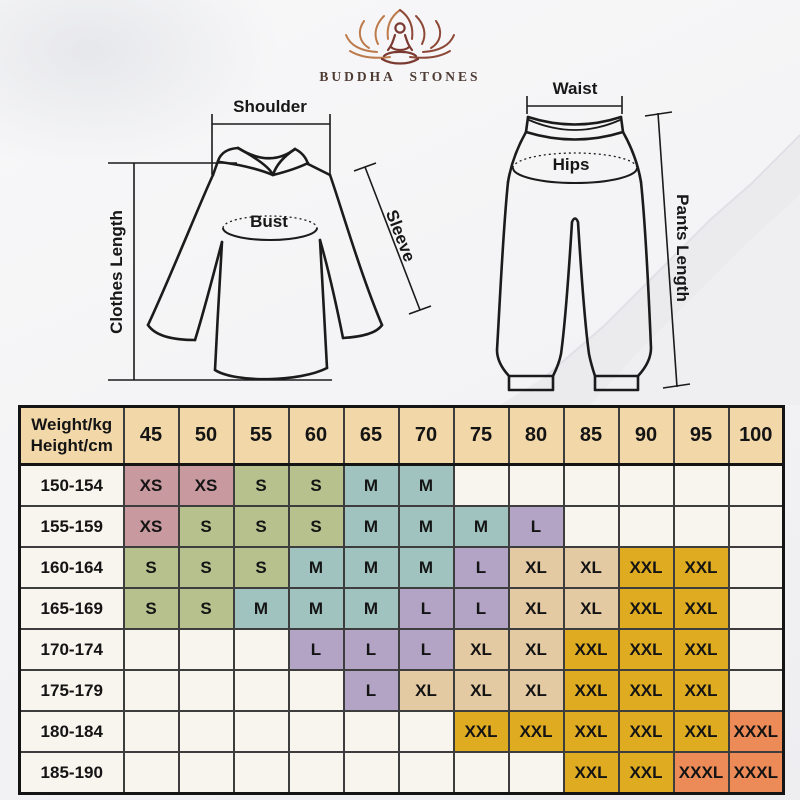 This screenshot has width=800, height=800. What do you see at coordinates (371, 435) in the screenshot?
I see `weight-header-65: 65` at bounding box center [371, 435].